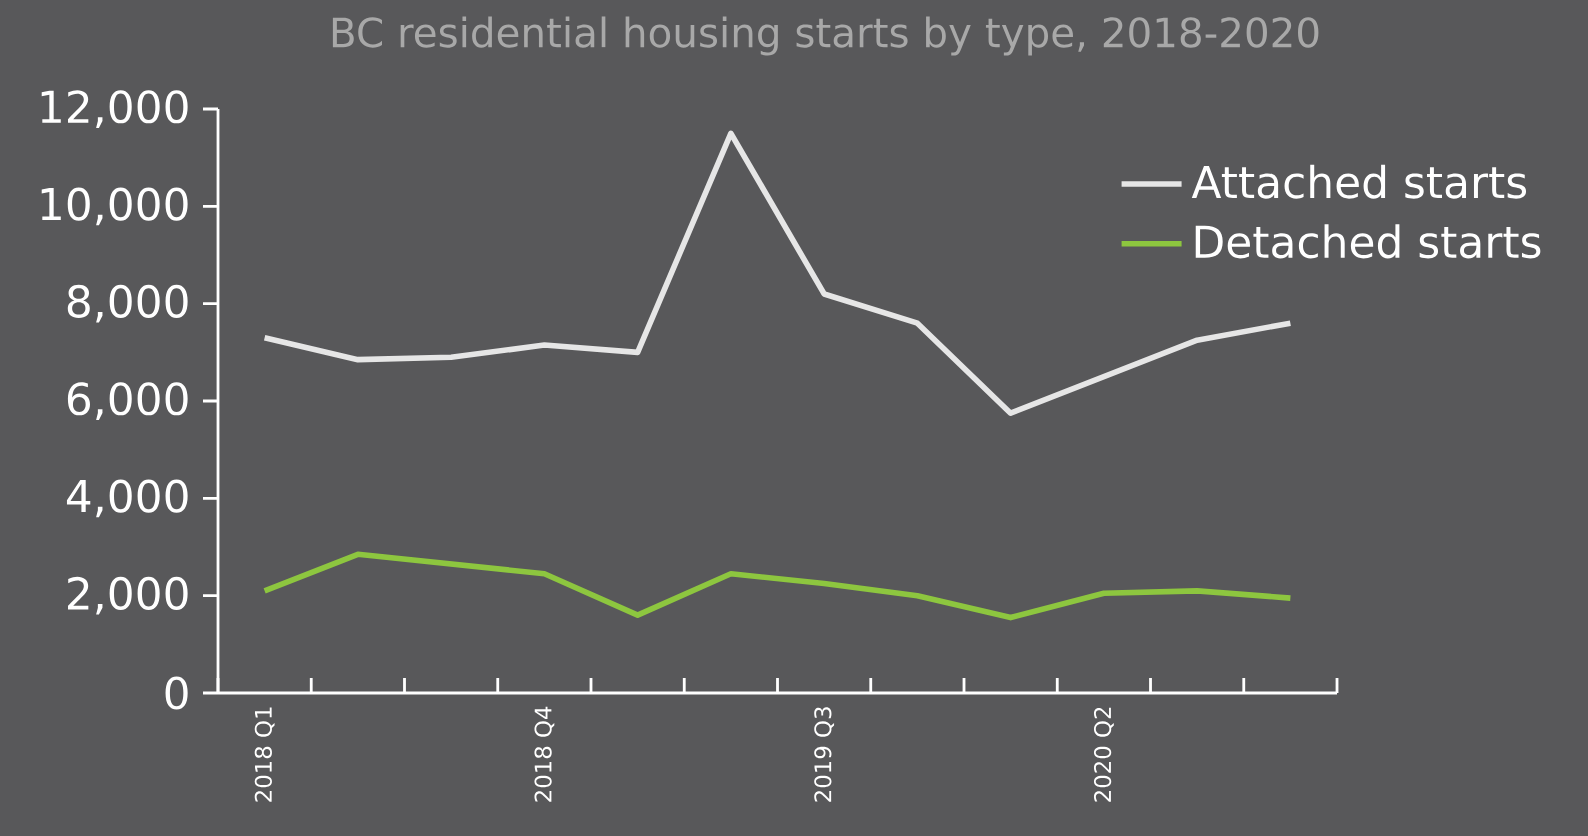 This screenshot has width=1588, height=836. I want to click on y-tick-label: 6,000, so click(127, 401).